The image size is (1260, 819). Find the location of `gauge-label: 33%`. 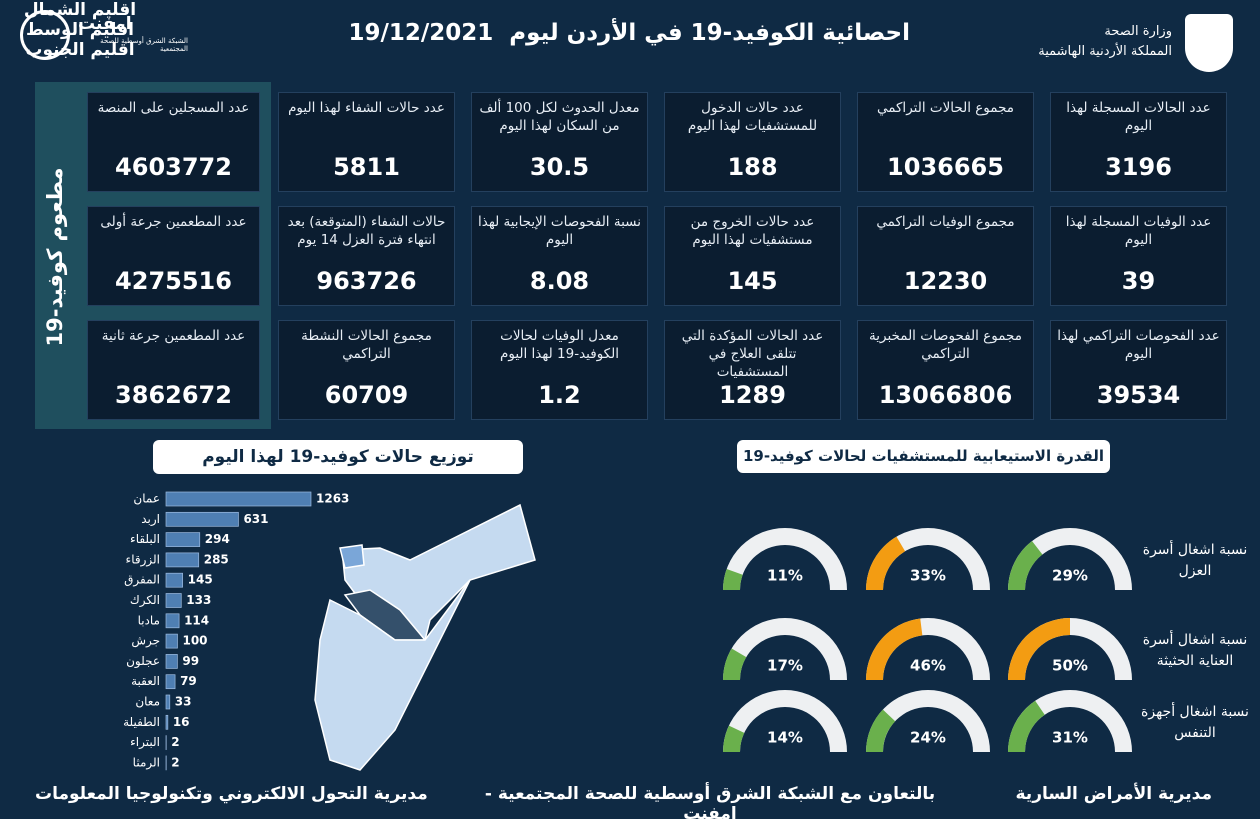

gauge-label: 33% is located at coordinates (928, 576).